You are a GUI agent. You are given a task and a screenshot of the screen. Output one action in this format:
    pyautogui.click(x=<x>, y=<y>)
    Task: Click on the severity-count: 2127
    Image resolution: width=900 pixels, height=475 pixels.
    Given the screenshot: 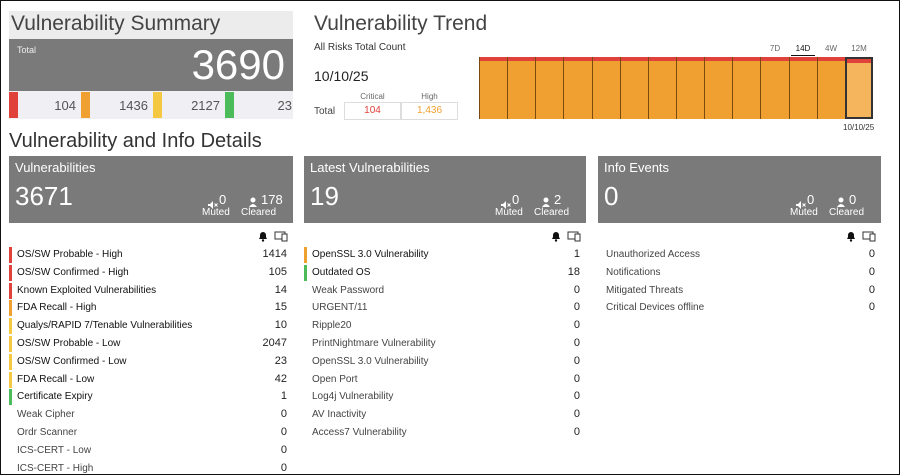 What is the action you would take?
    pyautogui.click(x=205, y=105)
    